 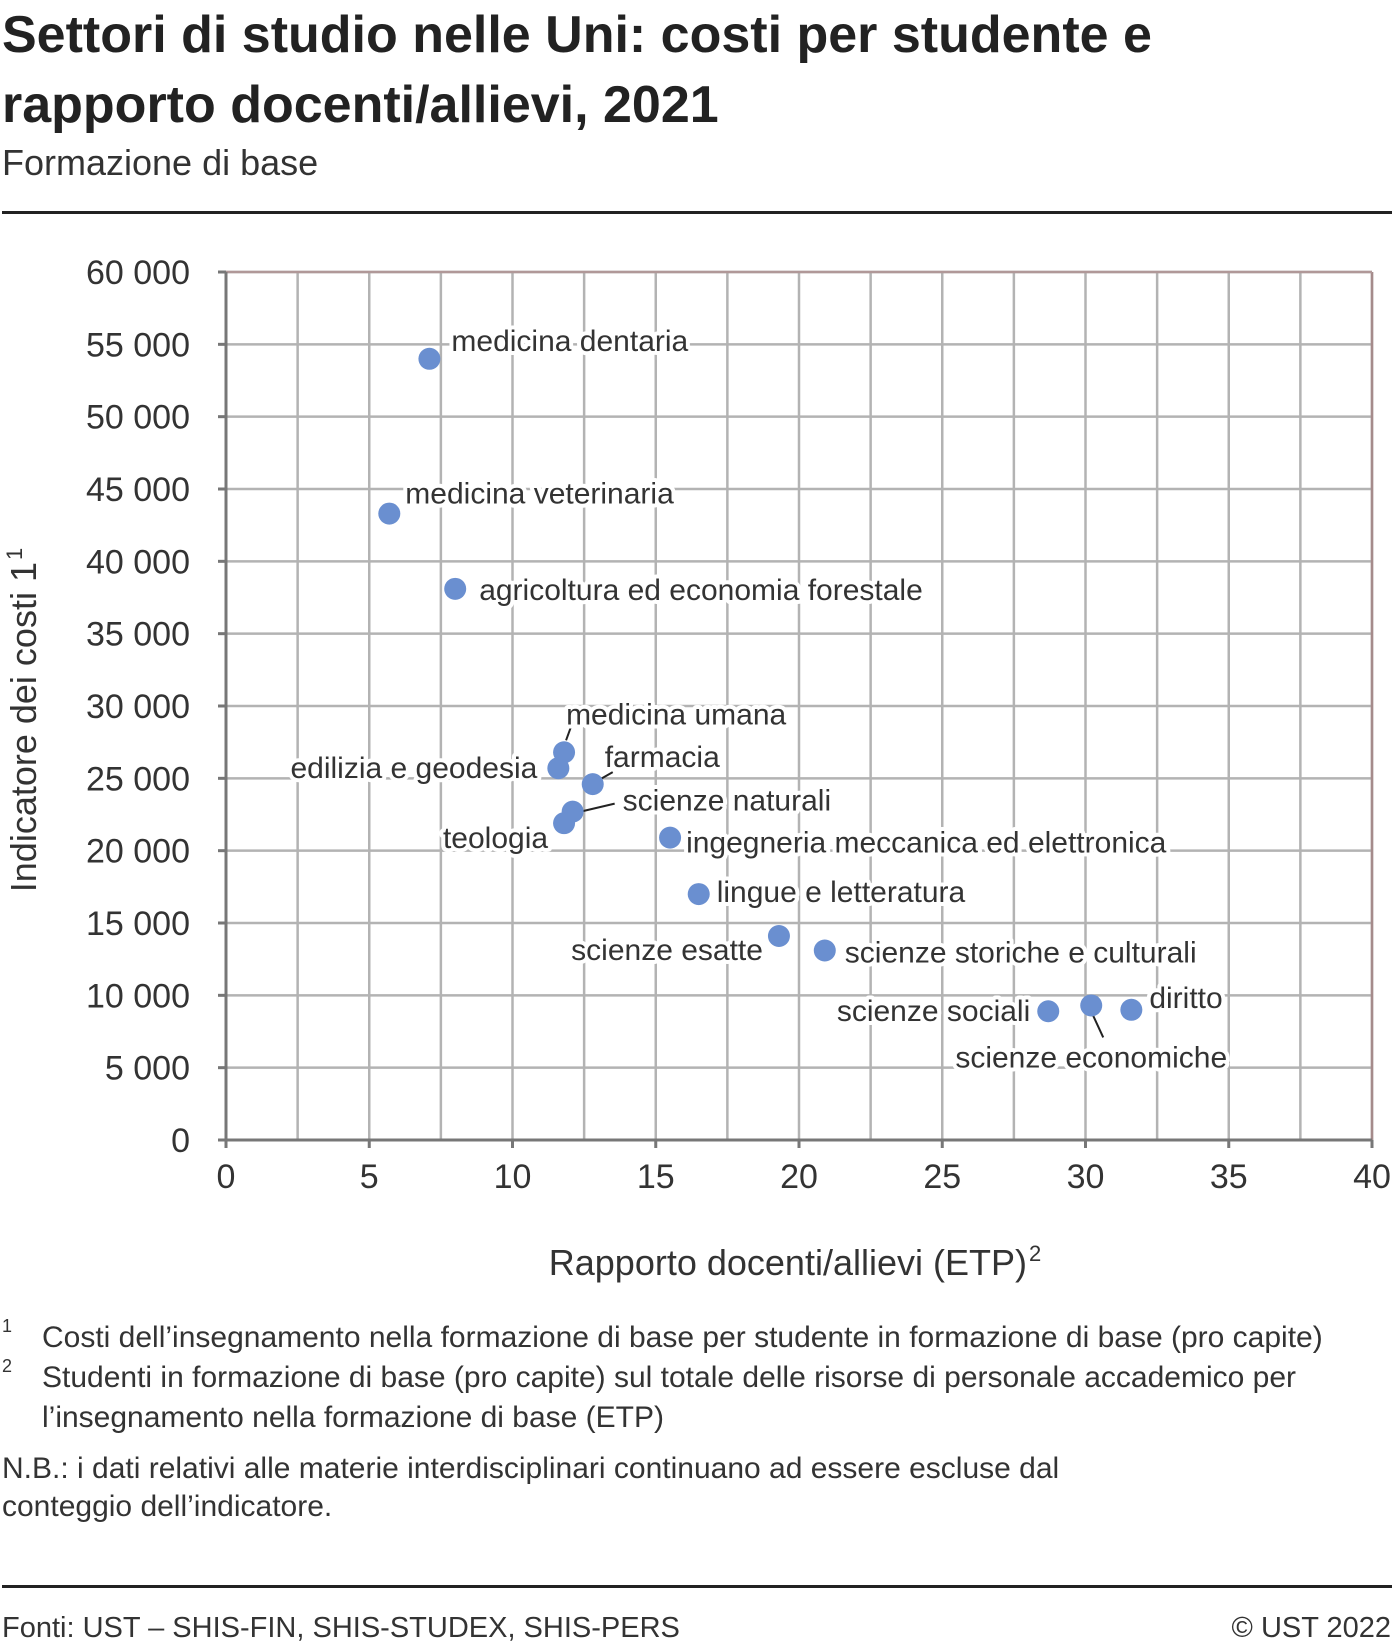 I want to click on x-tick-label: 20, so click(x=799, y=1177).